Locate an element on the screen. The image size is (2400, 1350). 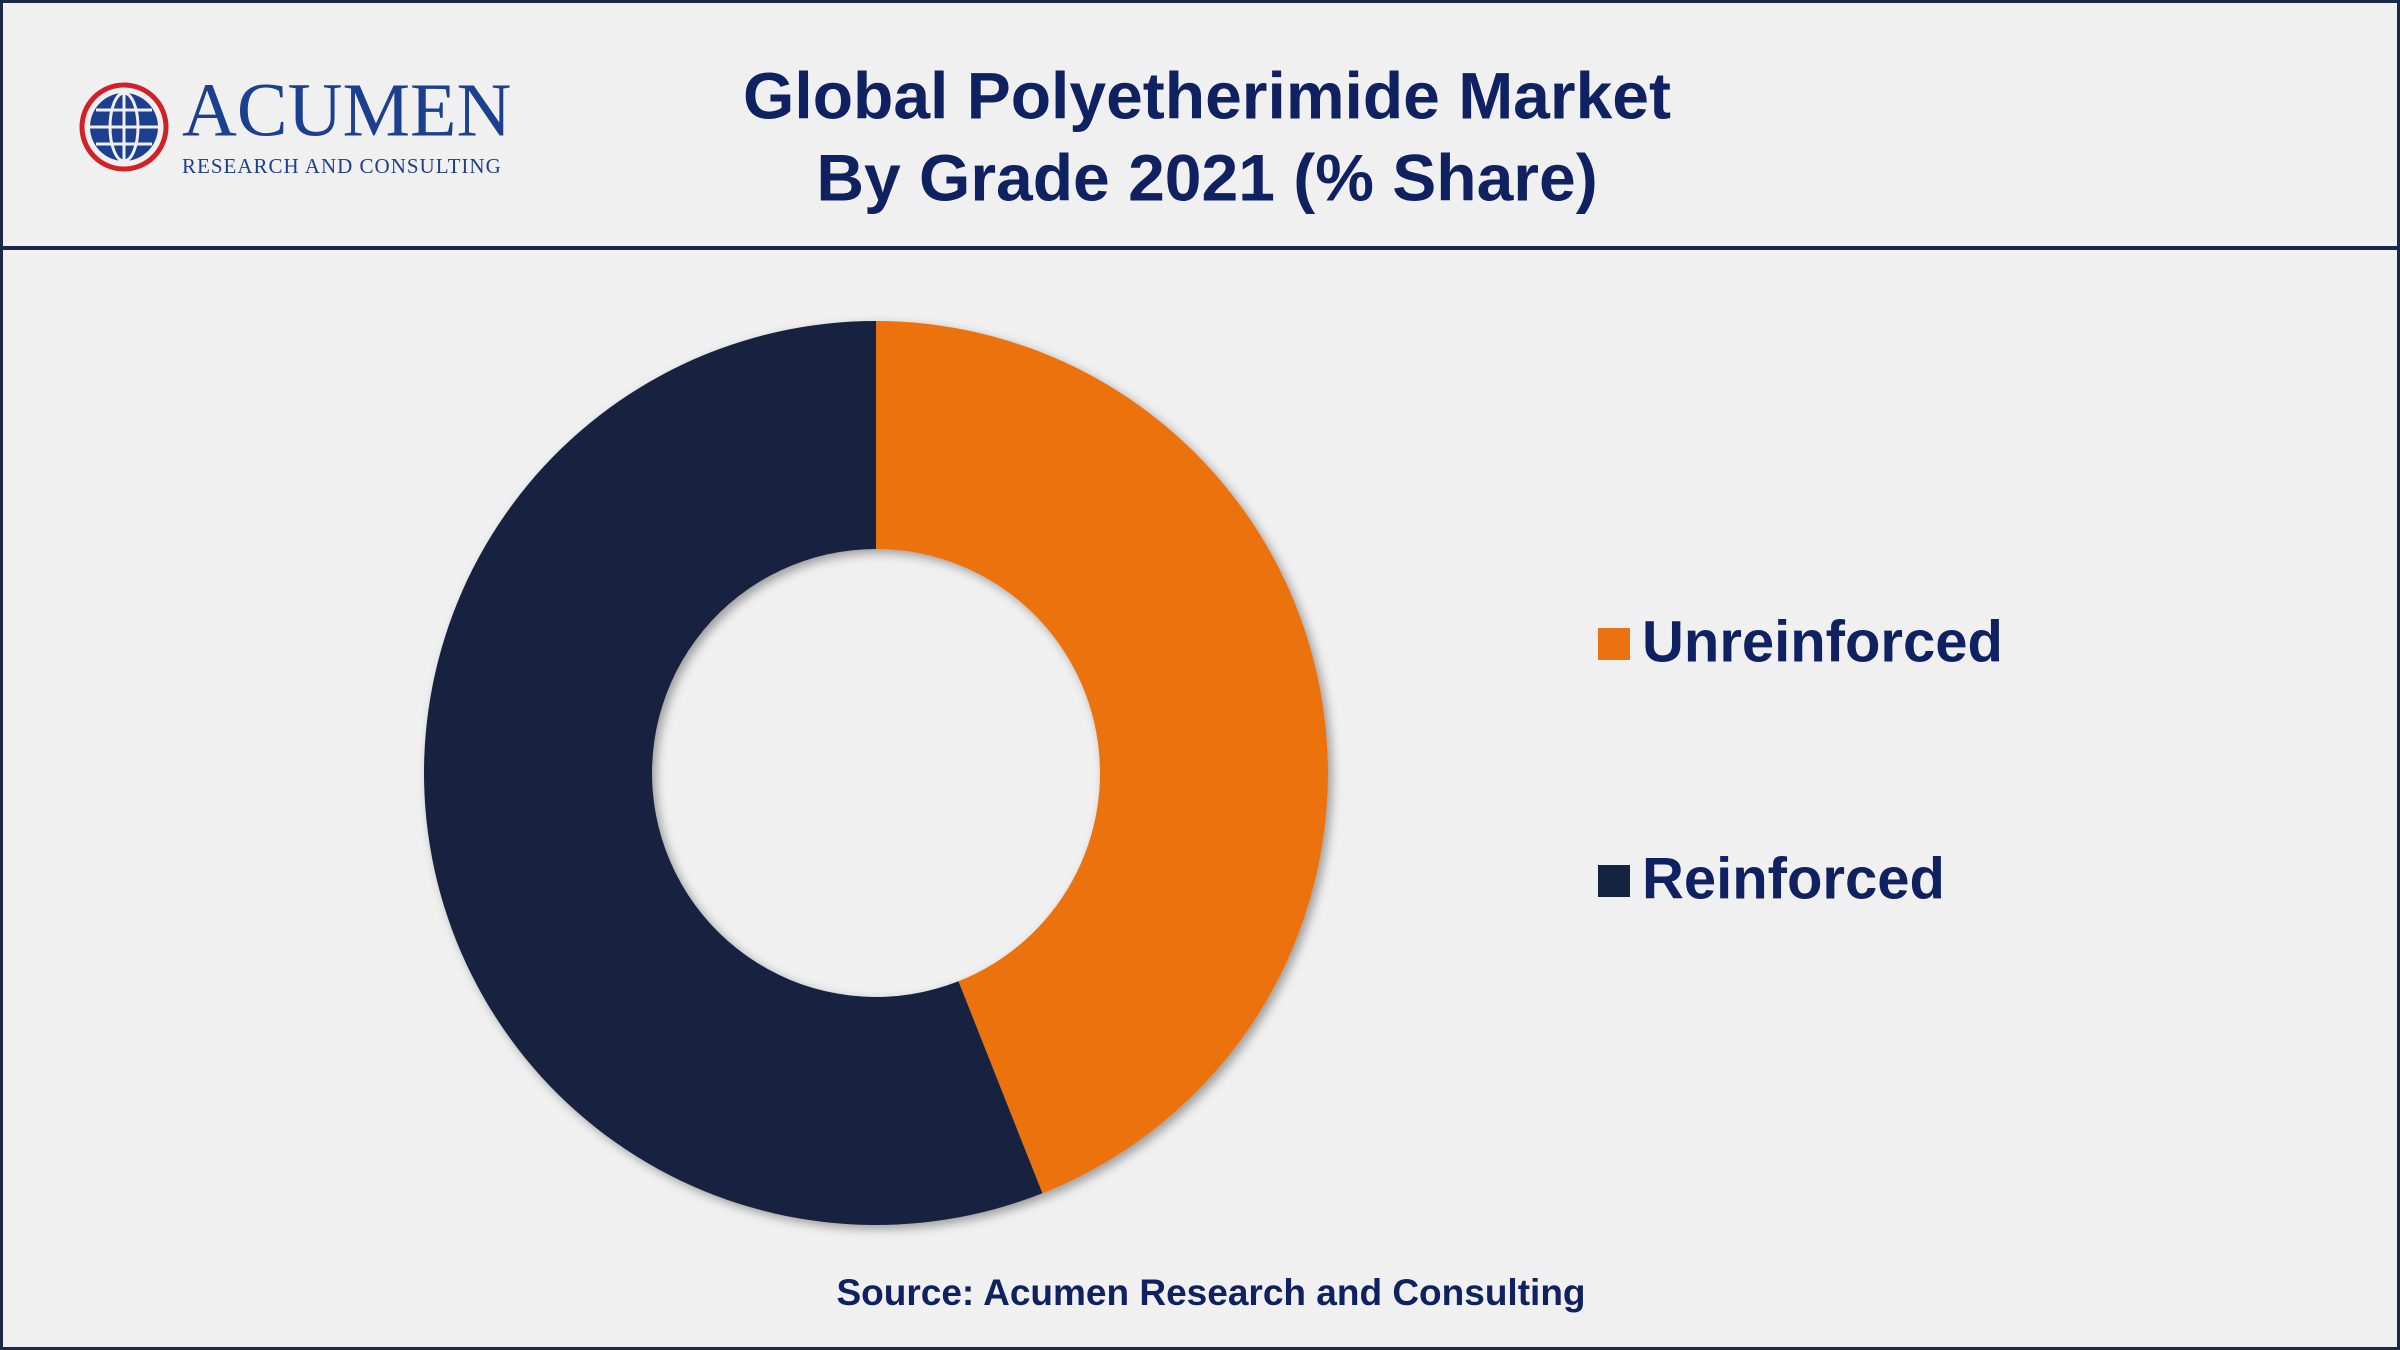
logo: ACUMEN RESEARCH AND CONSULTING is located at coordinates (295, 123).